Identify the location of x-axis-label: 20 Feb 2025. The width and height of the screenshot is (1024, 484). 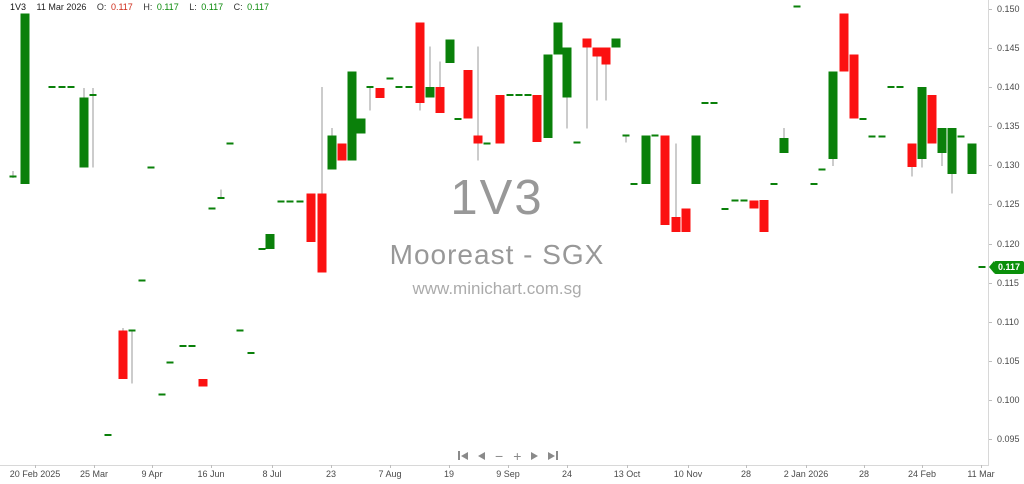
(35, 474).